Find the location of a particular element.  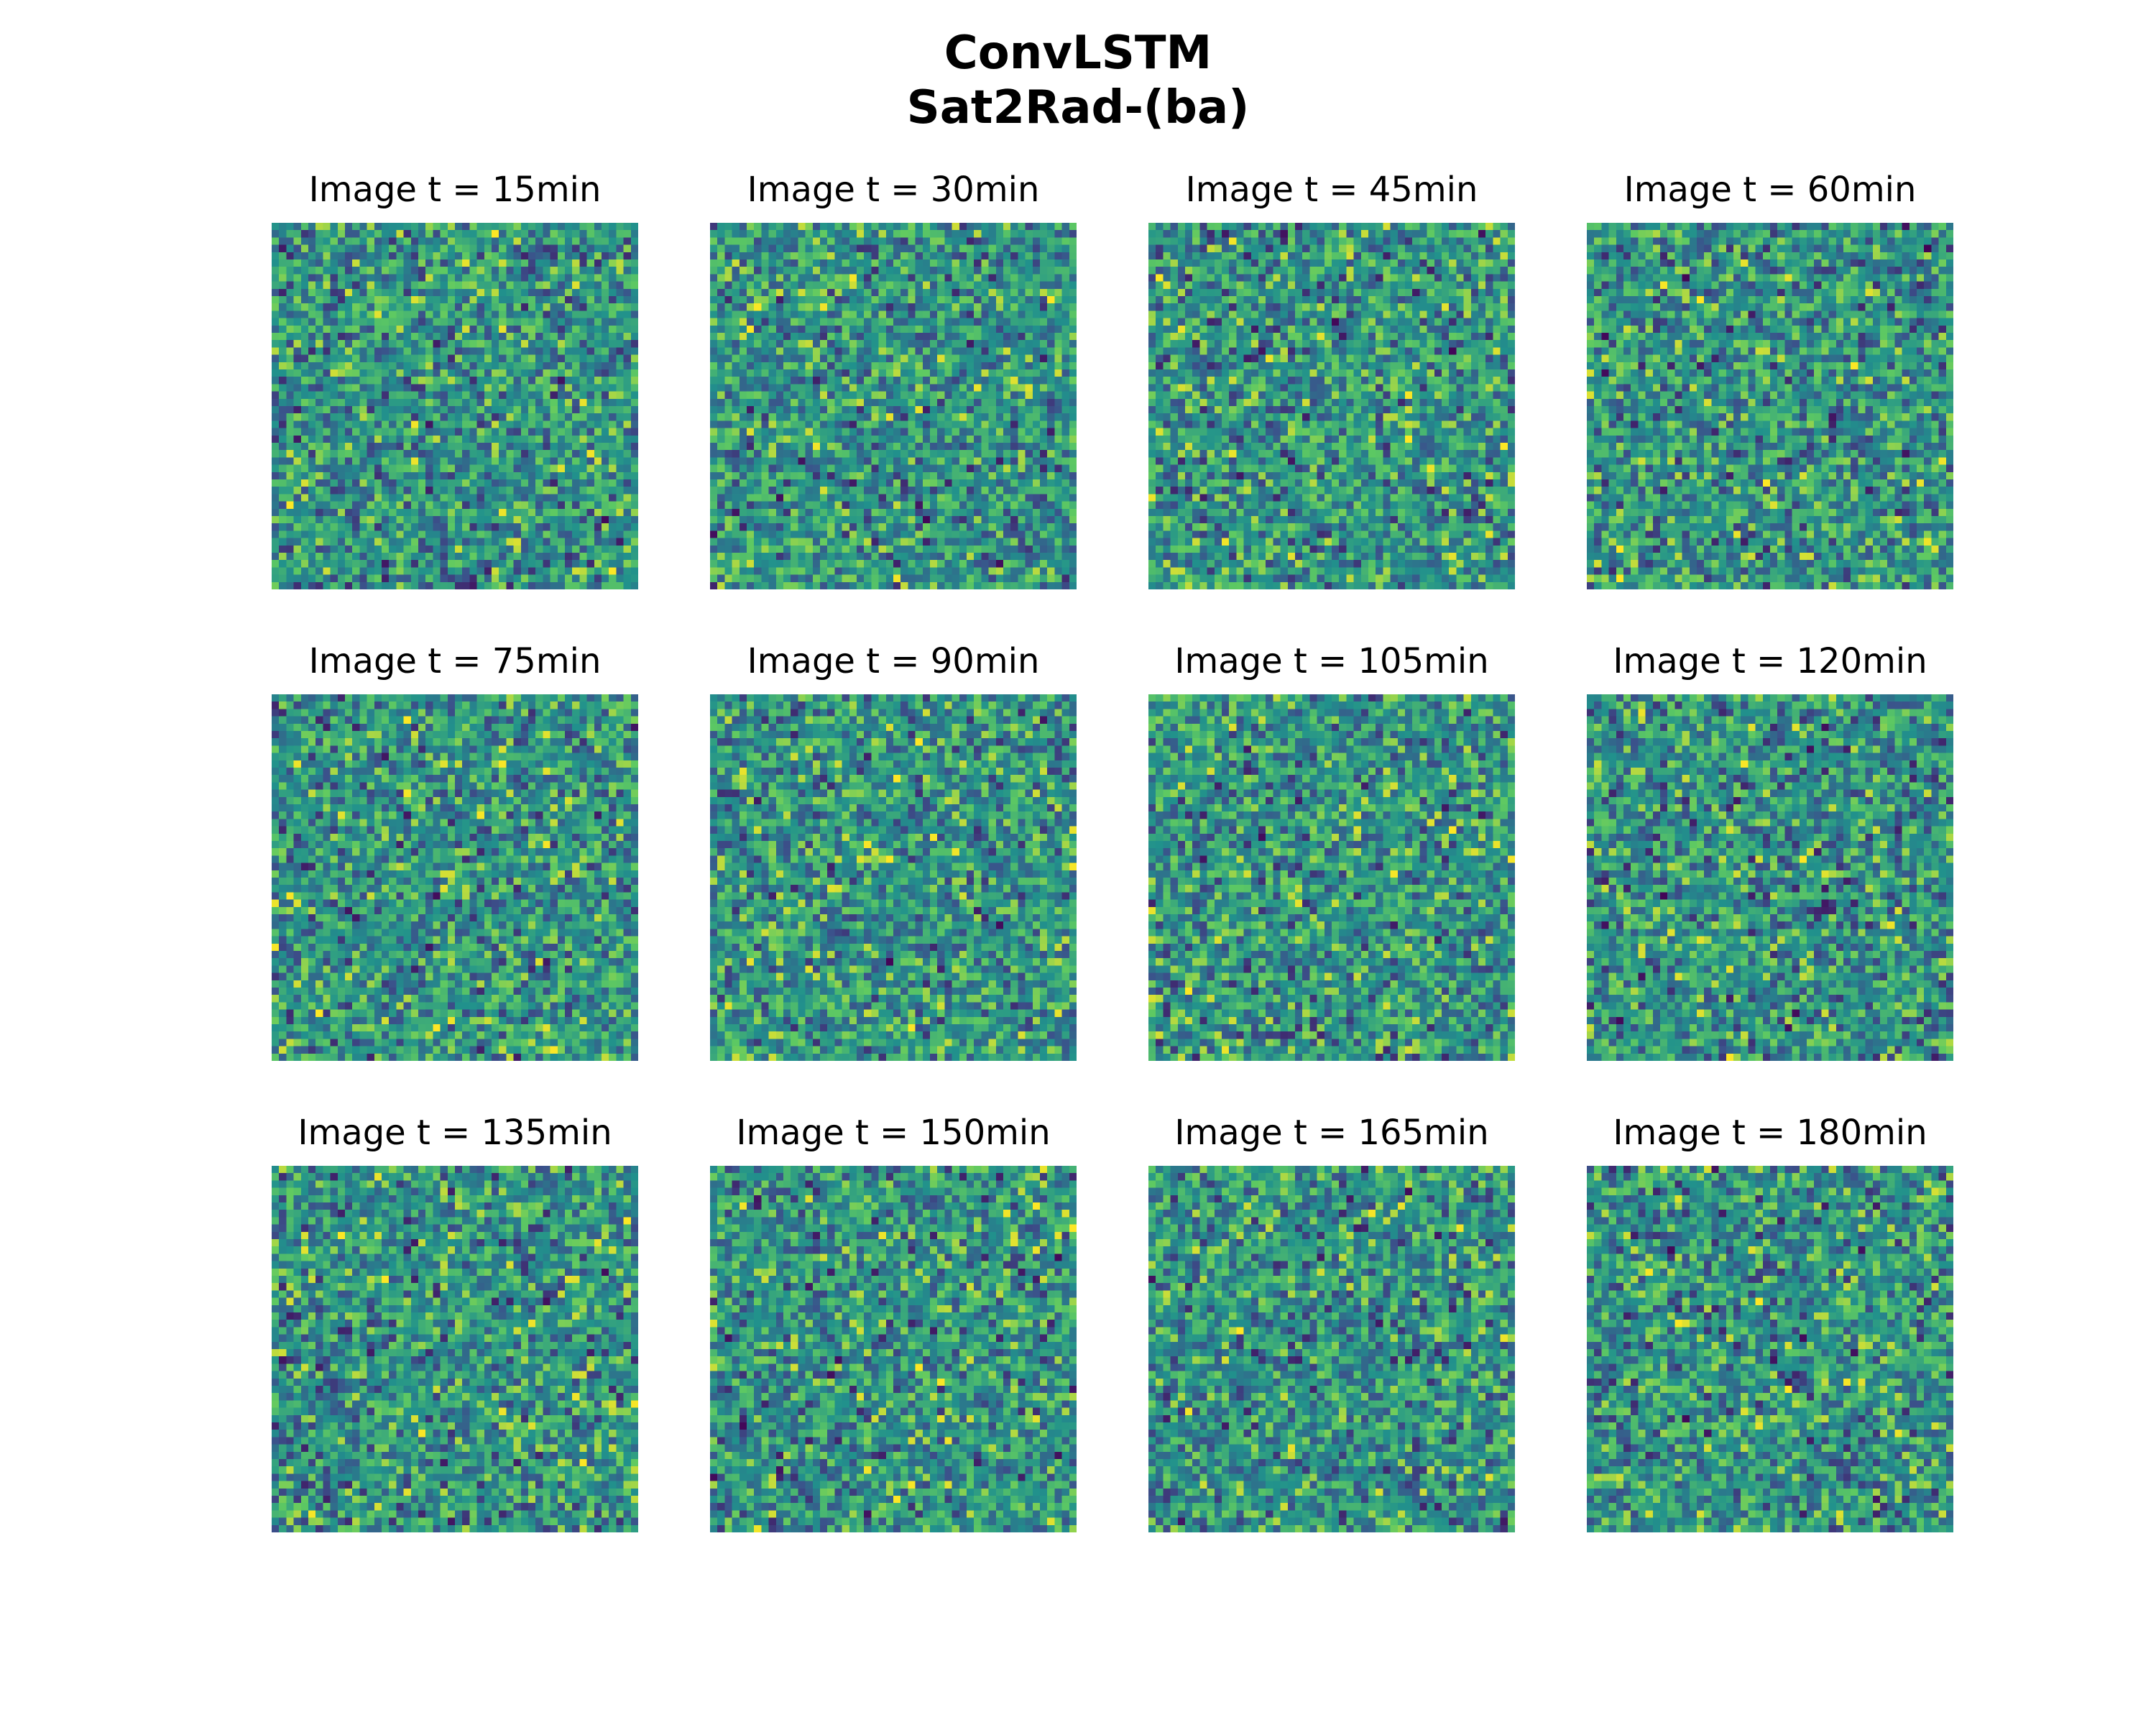

panel-title: Image t = 135min is located at coordinates (455, 1133).